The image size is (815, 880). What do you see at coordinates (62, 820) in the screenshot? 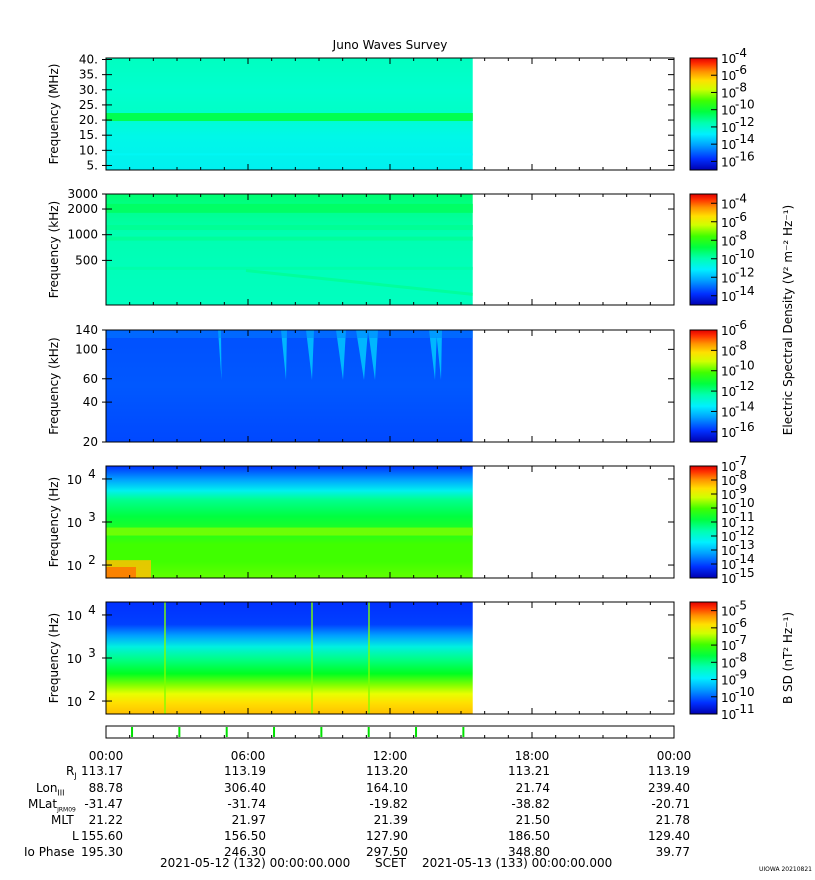
I see `ephemeris-row-label: MLT` at bounding box center [62, 820].